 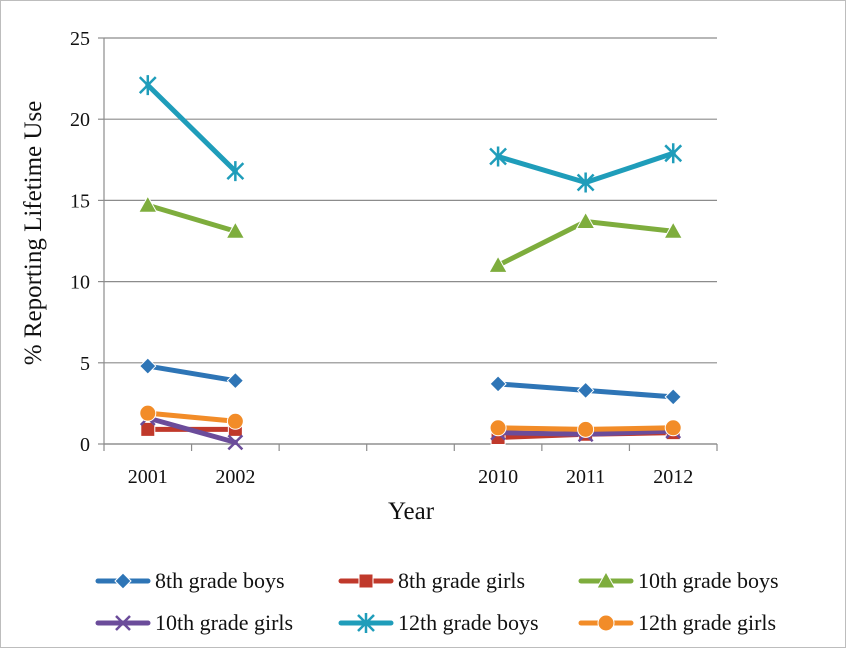 What do you see at coordinates (673, 477) in the screenshot?
I see `x-tick-label: 2012` at bounding box center [673, 477].